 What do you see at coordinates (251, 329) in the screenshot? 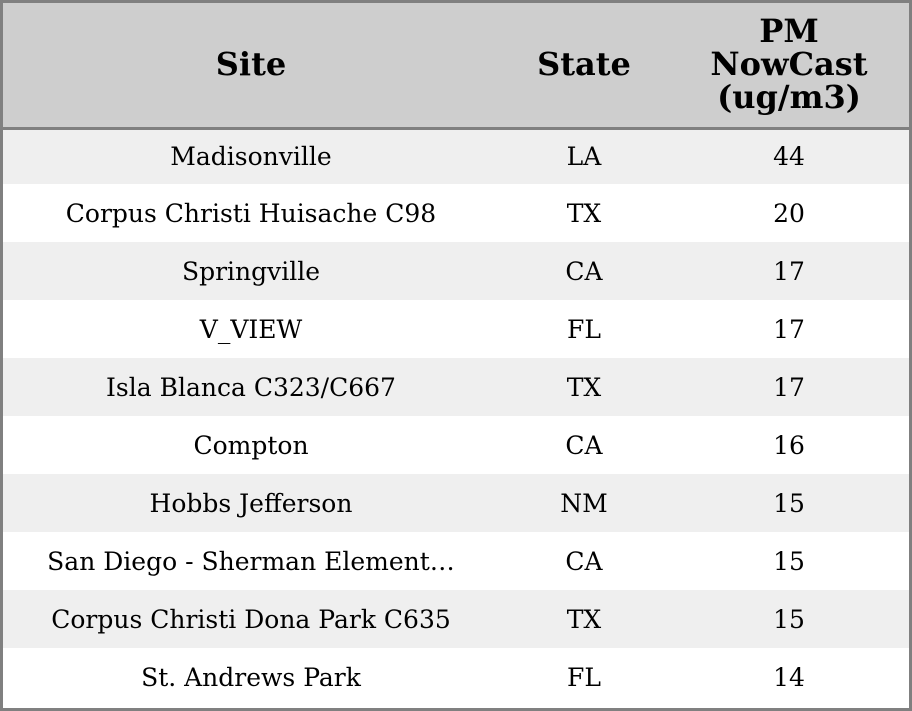
I see `cell-site: V_VIEW` at bounding box center [251, 329].